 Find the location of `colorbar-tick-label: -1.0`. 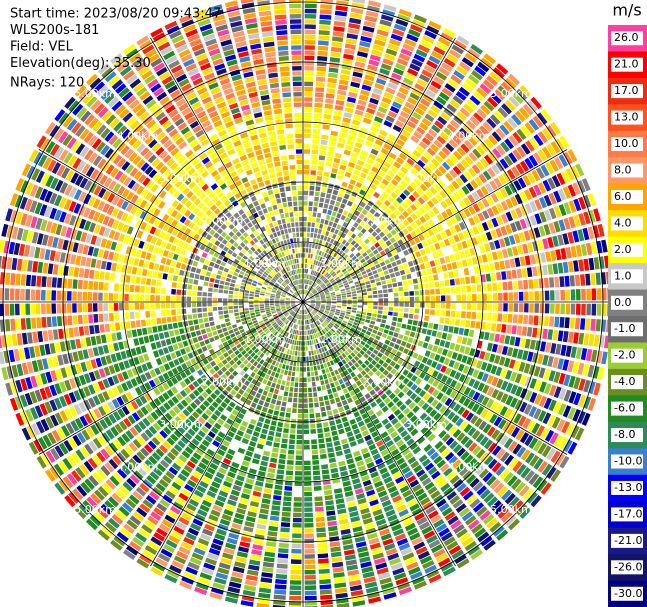

colorbar-tick-label: -1.0 is located at coordinates (624, 328).